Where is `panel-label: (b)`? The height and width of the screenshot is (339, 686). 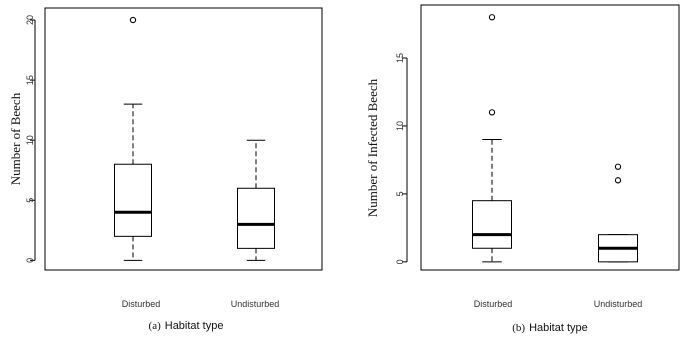
panel-label: (b) is located at coordinates (518, 328).